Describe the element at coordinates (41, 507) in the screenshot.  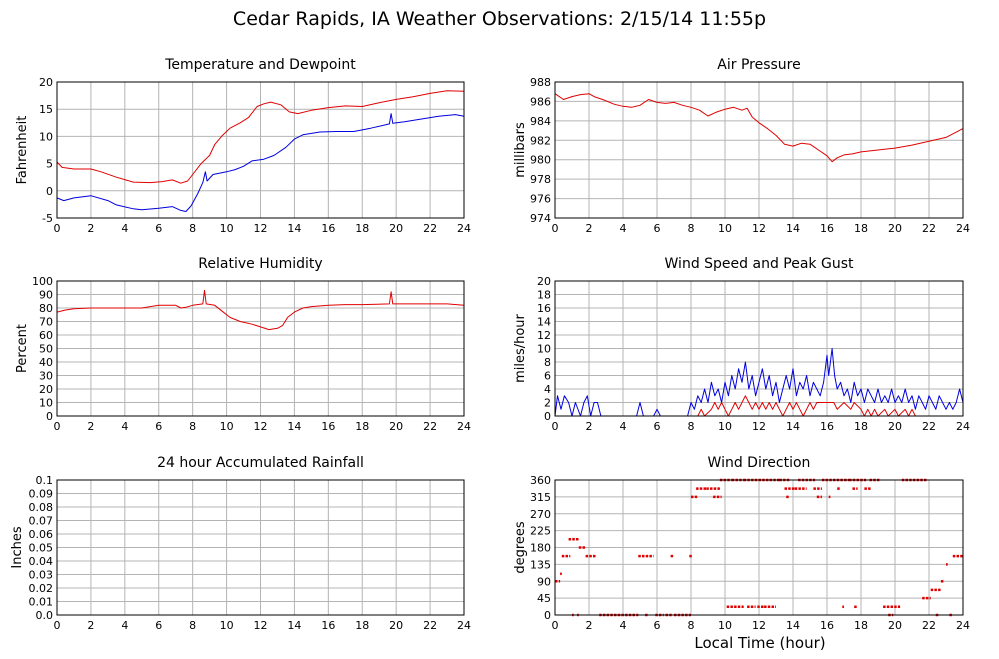
I see `y-tick-label: 0.08` at that location.